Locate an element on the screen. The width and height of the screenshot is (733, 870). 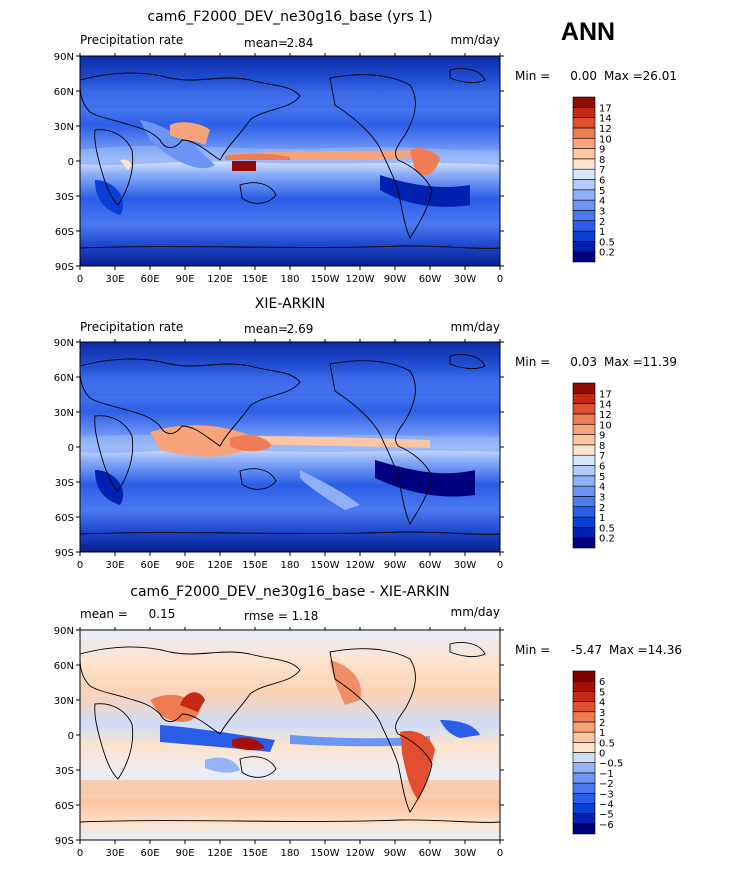
colorbar-label: 12 is located at coordinates (605, 415).